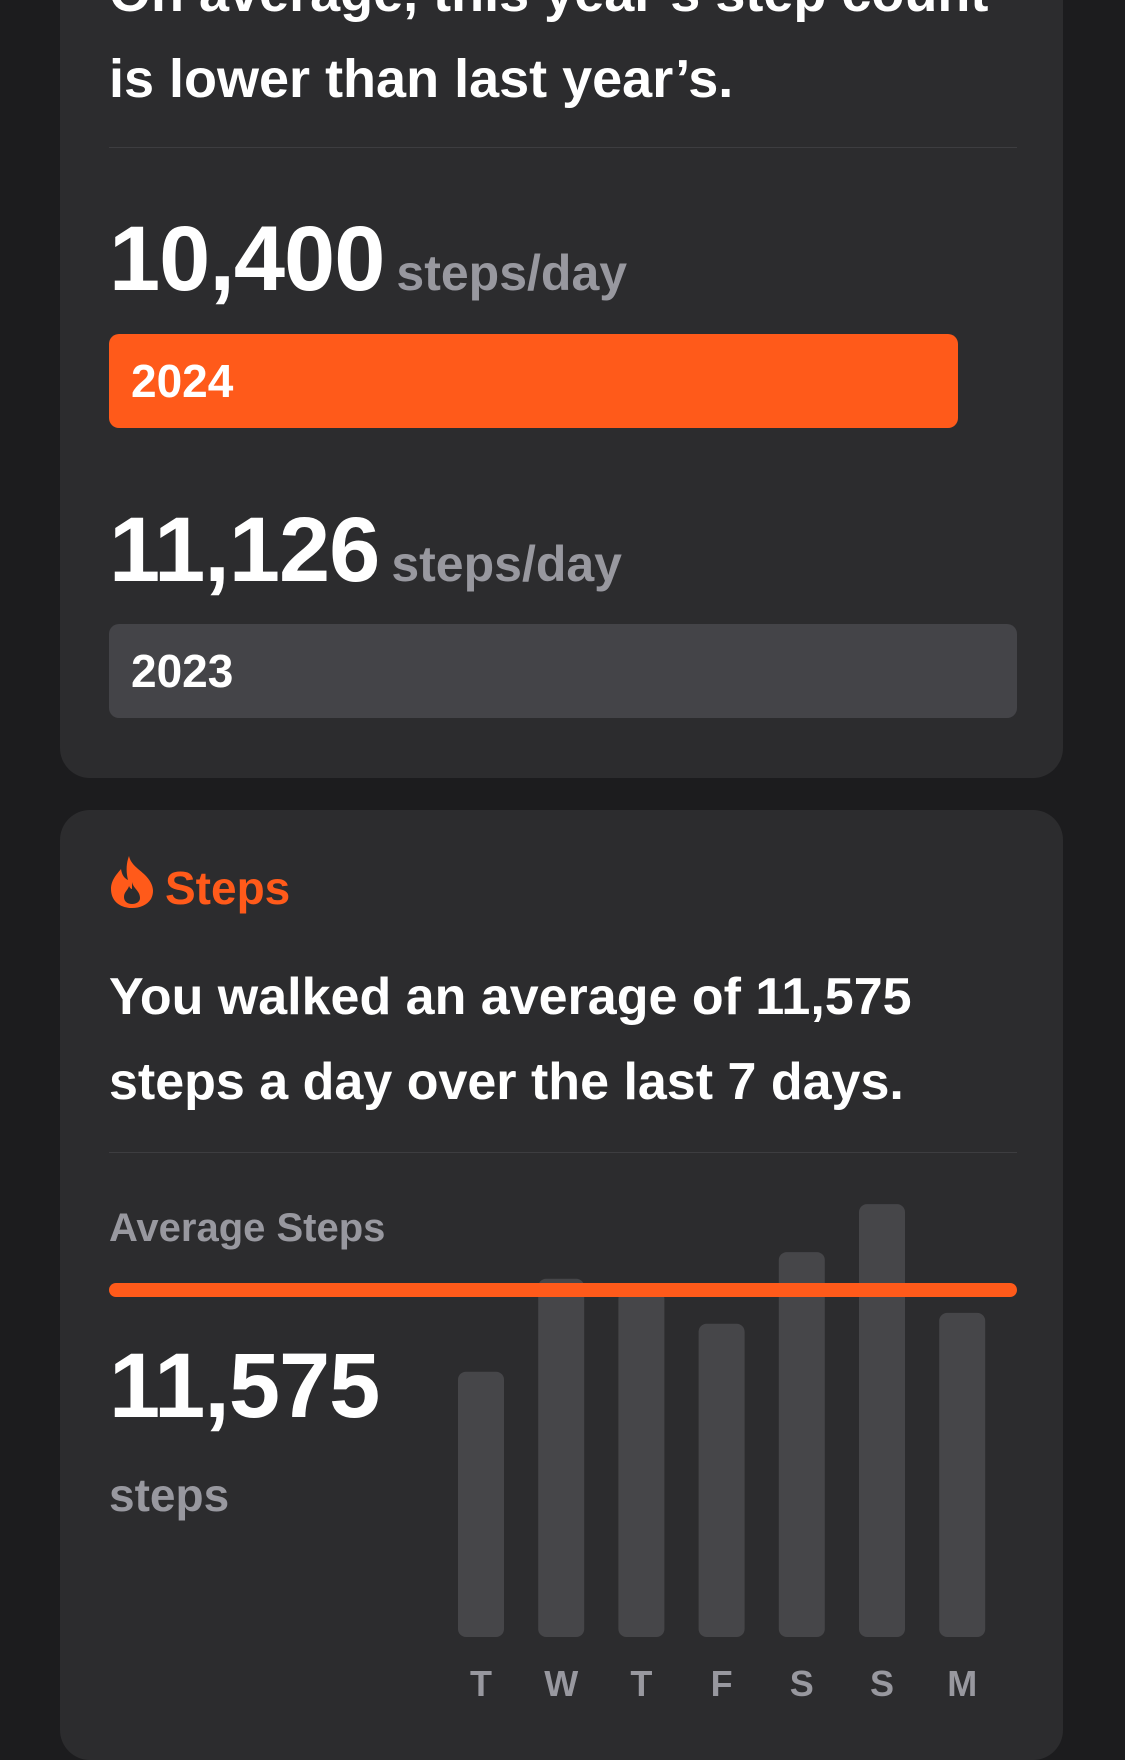 The width and height of the screenshot is (1125, 1760). What do you see at coordinates (228, 888) in the screenshot?
I see `card-title: Steps` at bounding box center [228, 888].